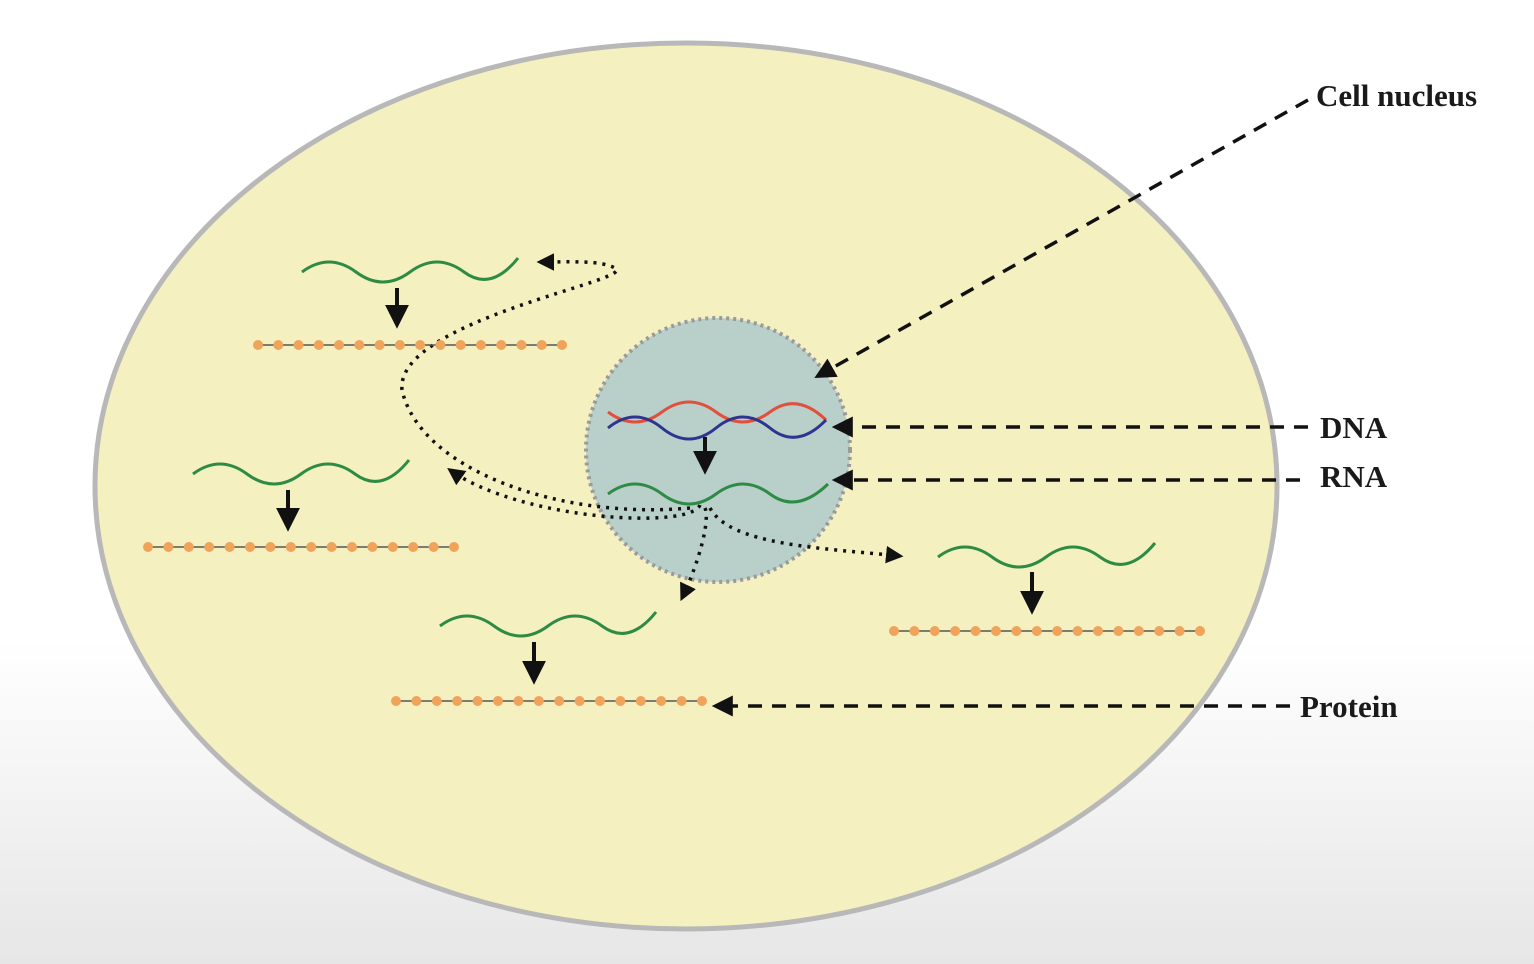 The width and height of the screenshot is (1534, 964). Describe the element at coordinates (410, 303) in the screenshot. I see `translation-group-top-left` at that location.